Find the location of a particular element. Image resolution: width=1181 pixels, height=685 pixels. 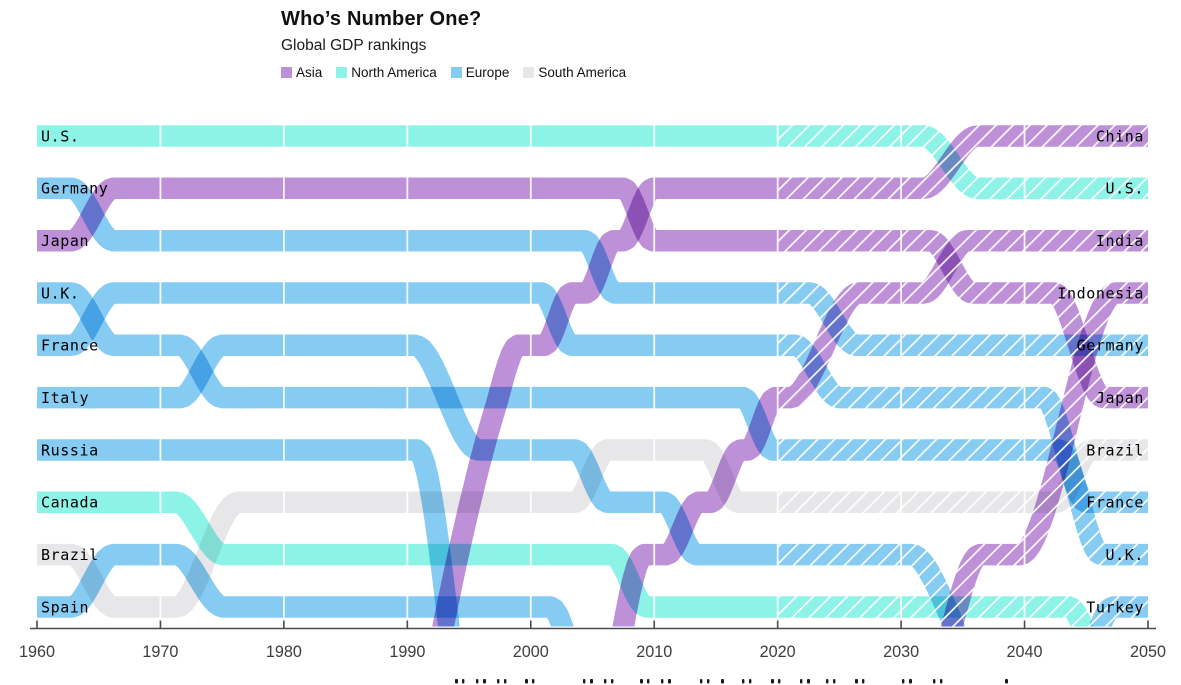

country-label-left-italy: Italy is located at coordinates (65, 398).